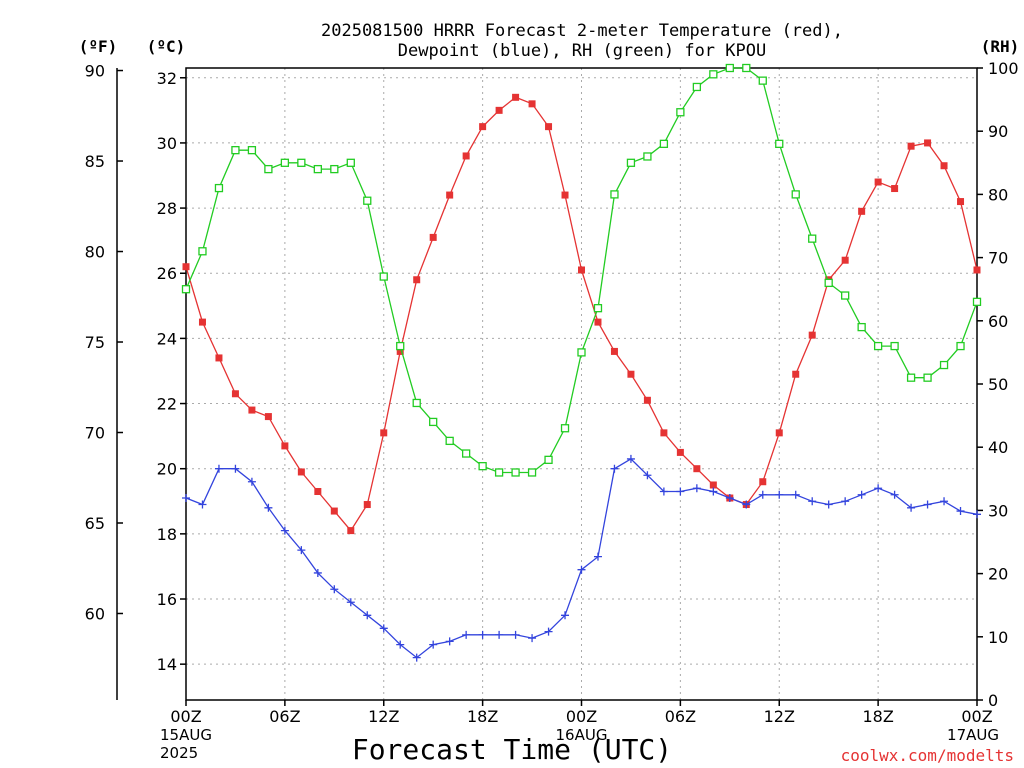 The height and width of the screenshot is (768, 1024). I want to click on chart-title-line2: Dewpoint (blue), RH (green) for KPOU, so click(582, 51).